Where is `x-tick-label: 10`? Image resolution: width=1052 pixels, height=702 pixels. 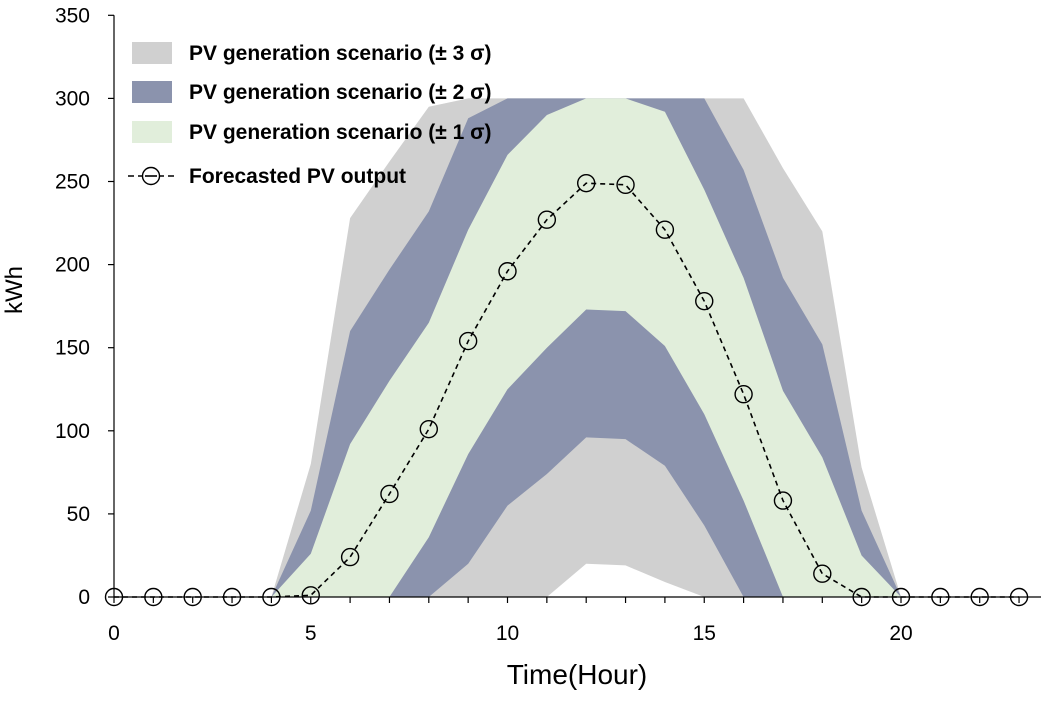 x-tick-label: 10 is located at coordinates (507, 633).